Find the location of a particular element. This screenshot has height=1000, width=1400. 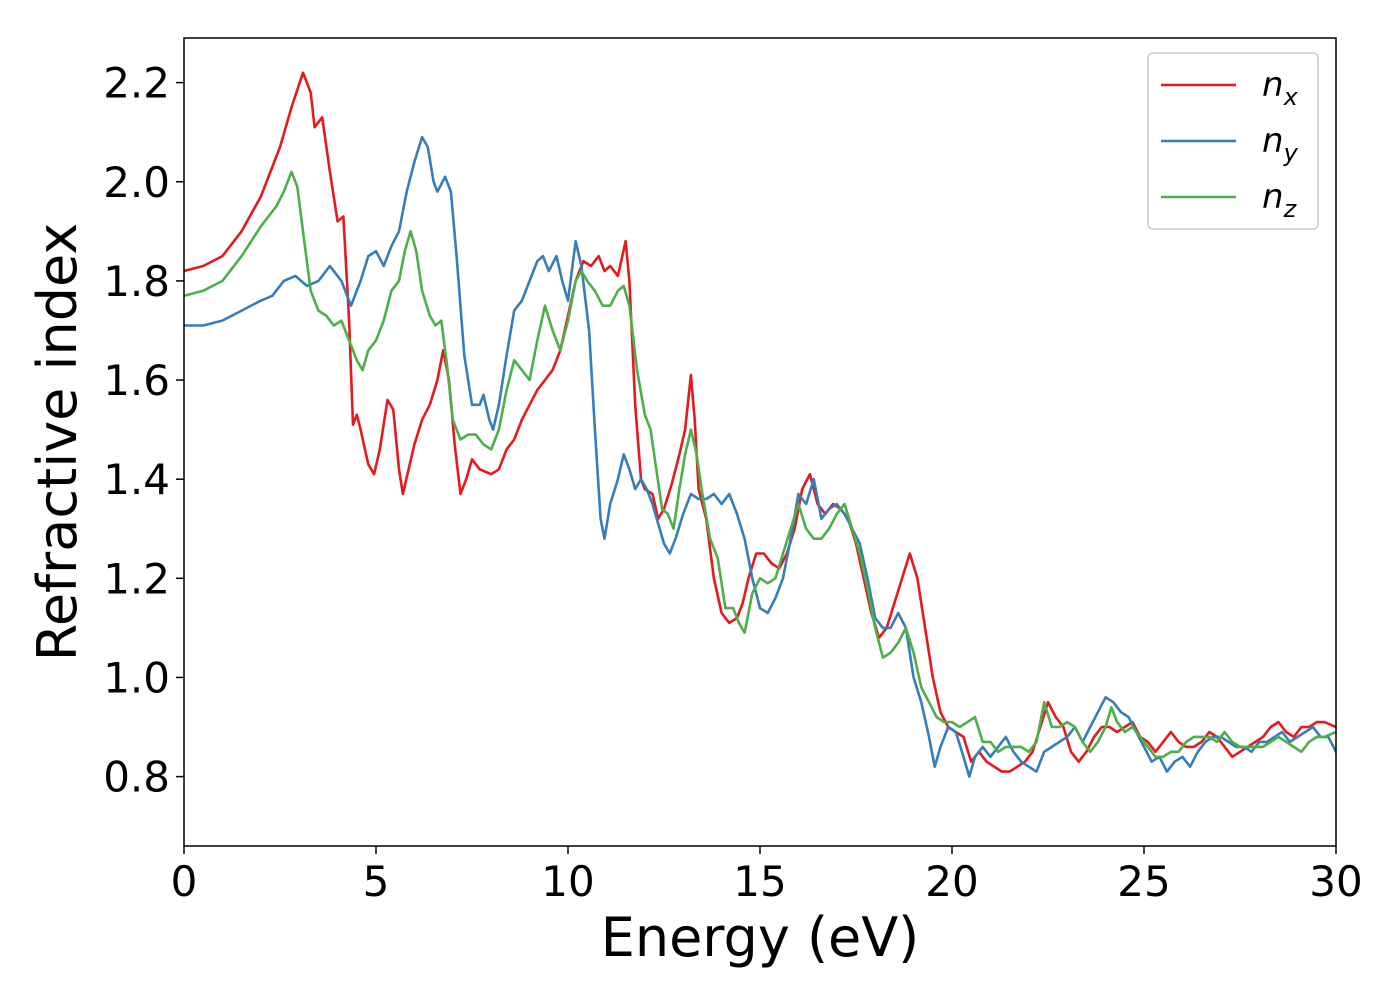

y-tick-label: 2.2 is located at coordinates (136, 83).